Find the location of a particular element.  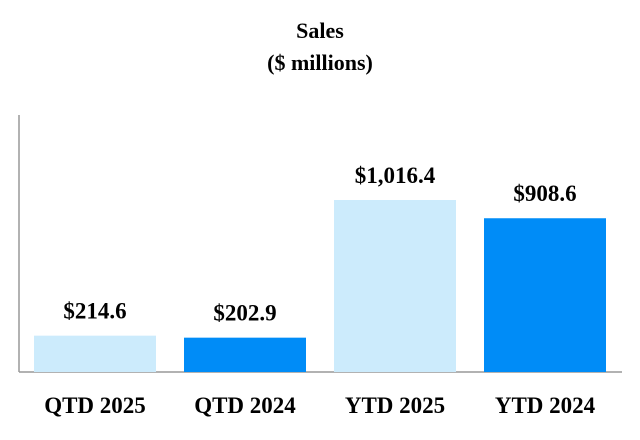

data-label: $202.9 is located at coordinates (244, 313).